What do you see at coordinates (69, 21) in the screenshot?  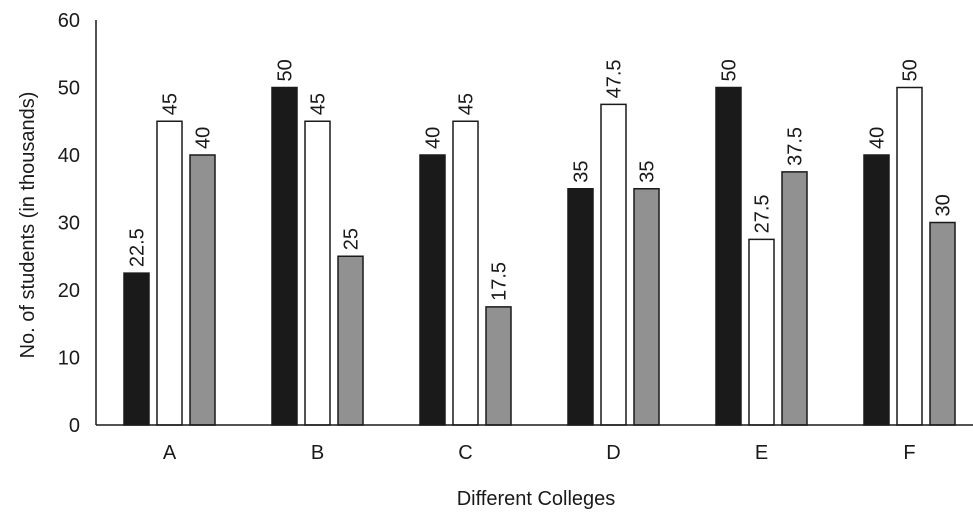 I see `y-tick-label: 60` at bounding box center [69, 21].